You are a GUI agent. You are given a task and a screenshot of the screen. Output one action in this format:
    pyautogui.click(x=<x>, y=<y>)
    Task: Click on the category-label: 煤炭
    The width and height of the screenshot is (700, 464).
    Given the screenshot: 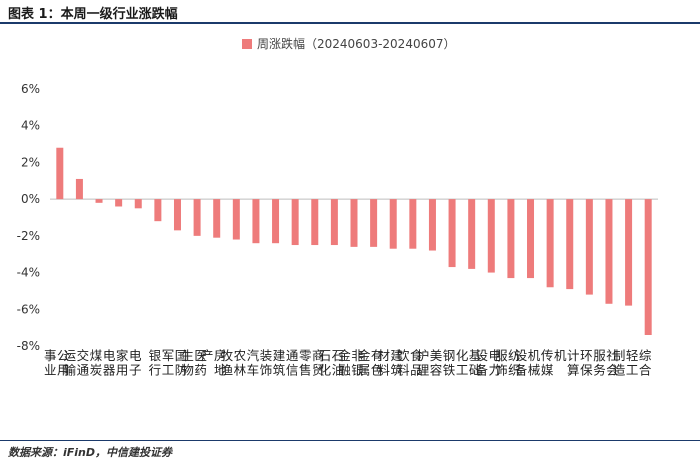 What is the action you would take?
    pyautogui.click(x=96, y=363)
    